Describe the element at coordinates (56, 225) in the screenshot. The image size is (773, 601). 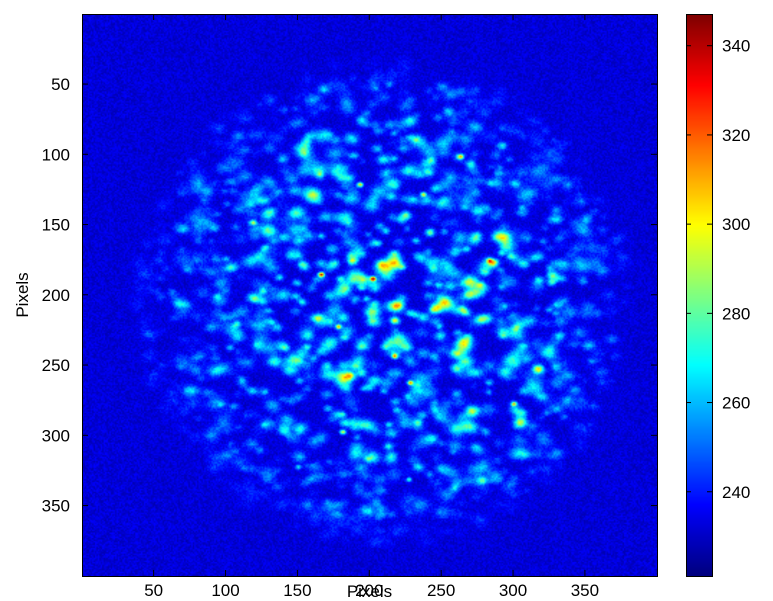
I see `y-tick-label: 150` at that location.